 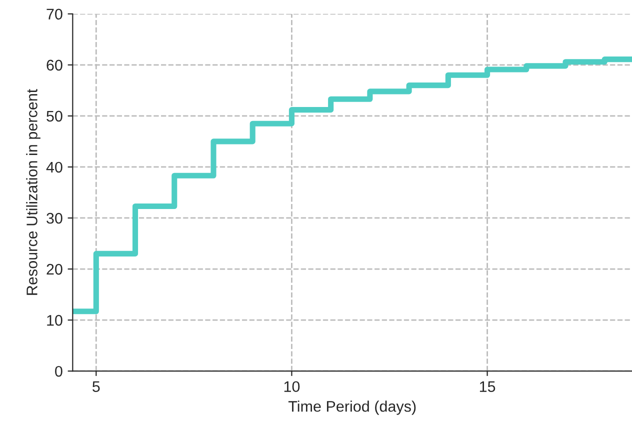 What do you see at coordinates (54, 116) in the screenshot?
I see `y-tick-label: 50` at bounding box center [54, 116].